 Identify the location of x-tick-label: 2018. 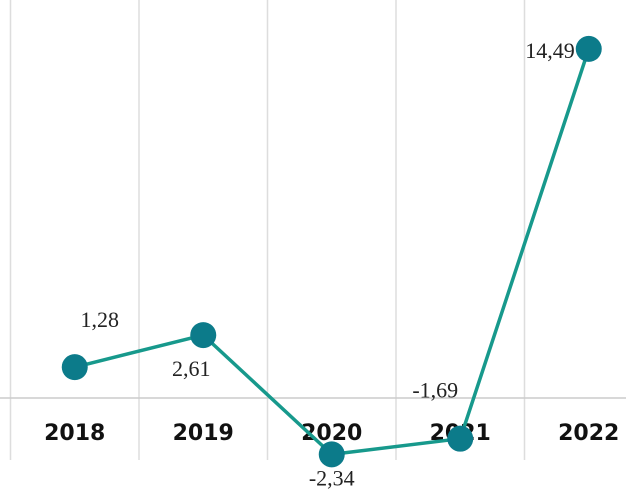
(74, 433).